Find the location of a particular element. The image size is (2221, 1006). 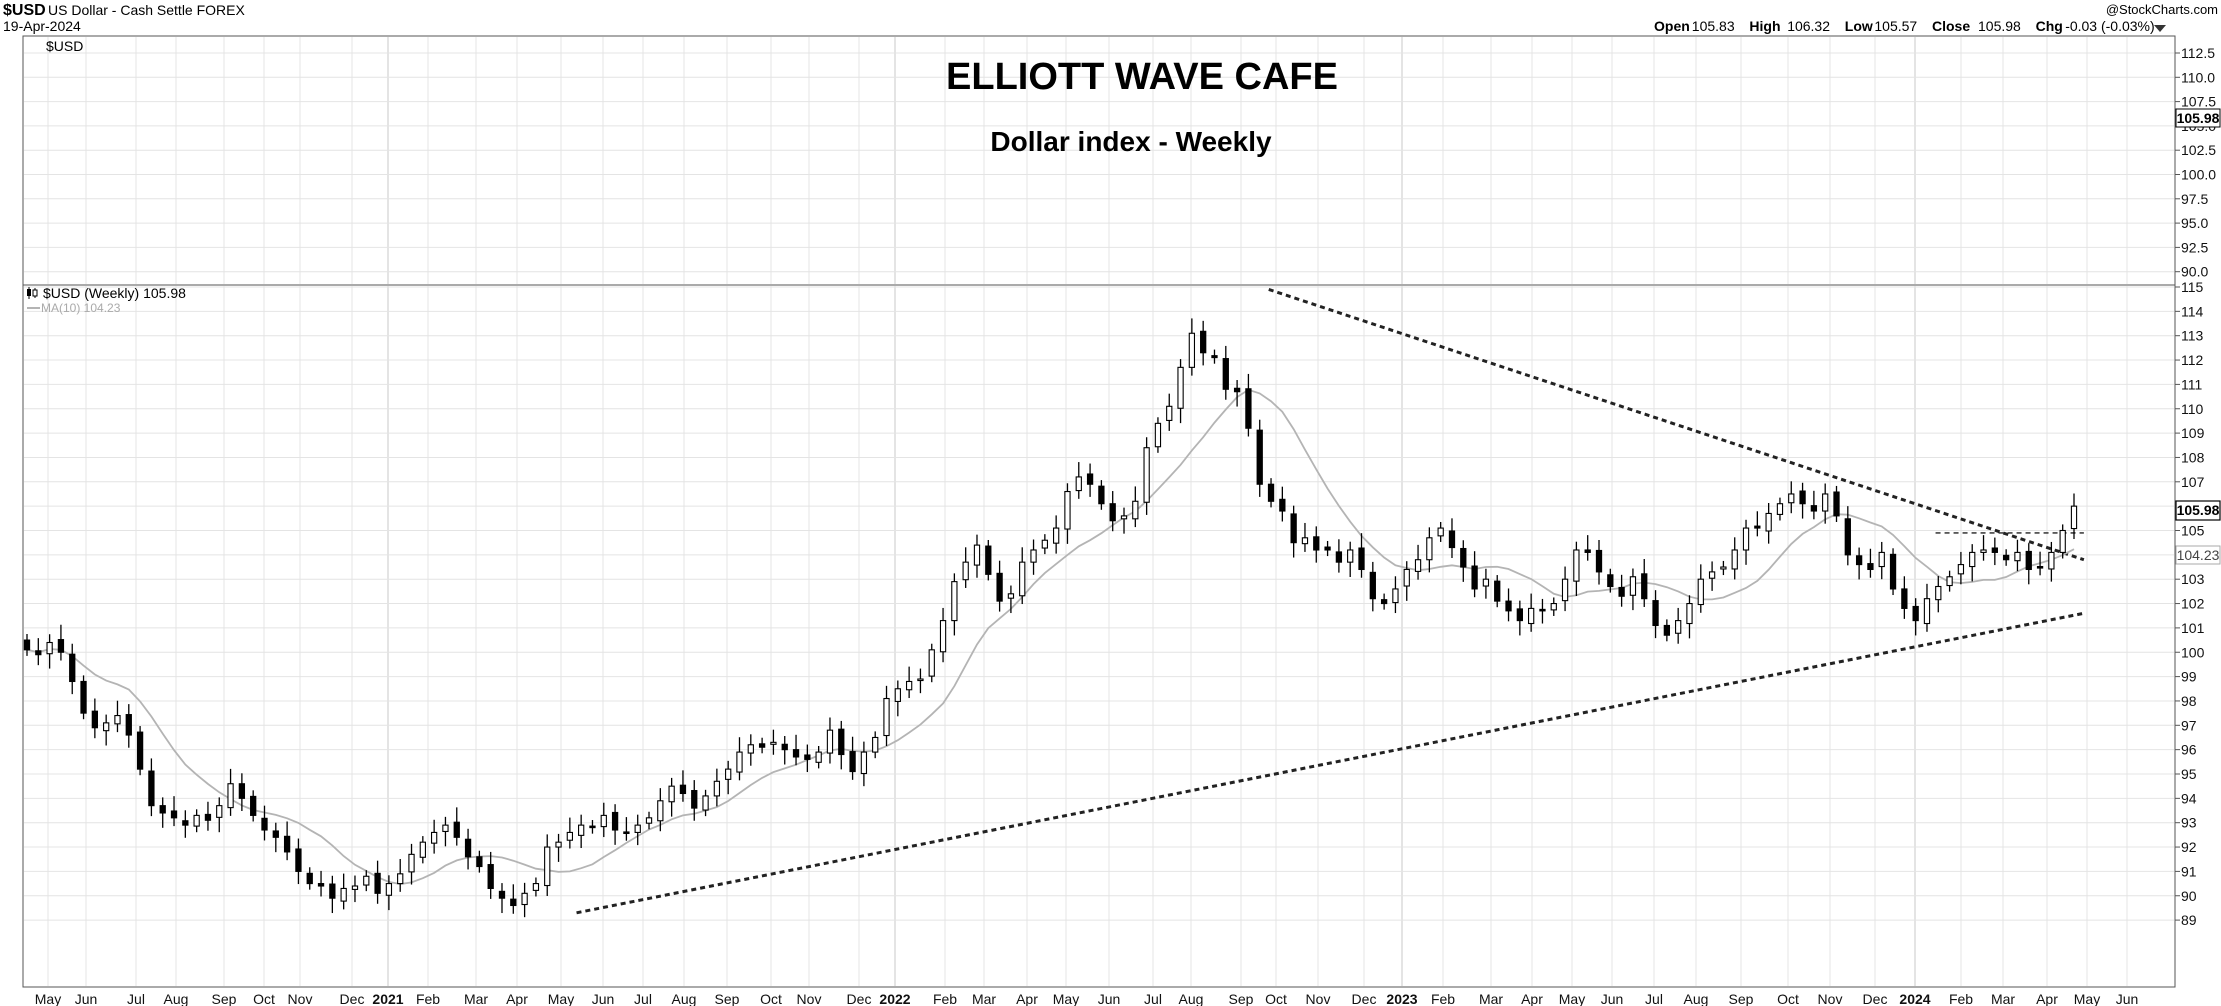

y-tick-label: 114 is located at coordinates (2192, 311).